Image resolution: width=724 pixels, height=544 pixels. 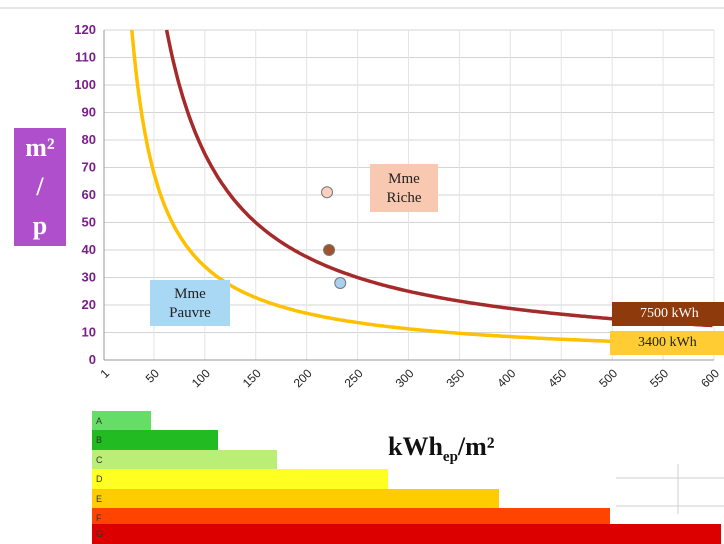 What do you see at coordinates (405, 378) in the screenshot?
I see `x-tick-label: 300` at bounding box center [405, 378].